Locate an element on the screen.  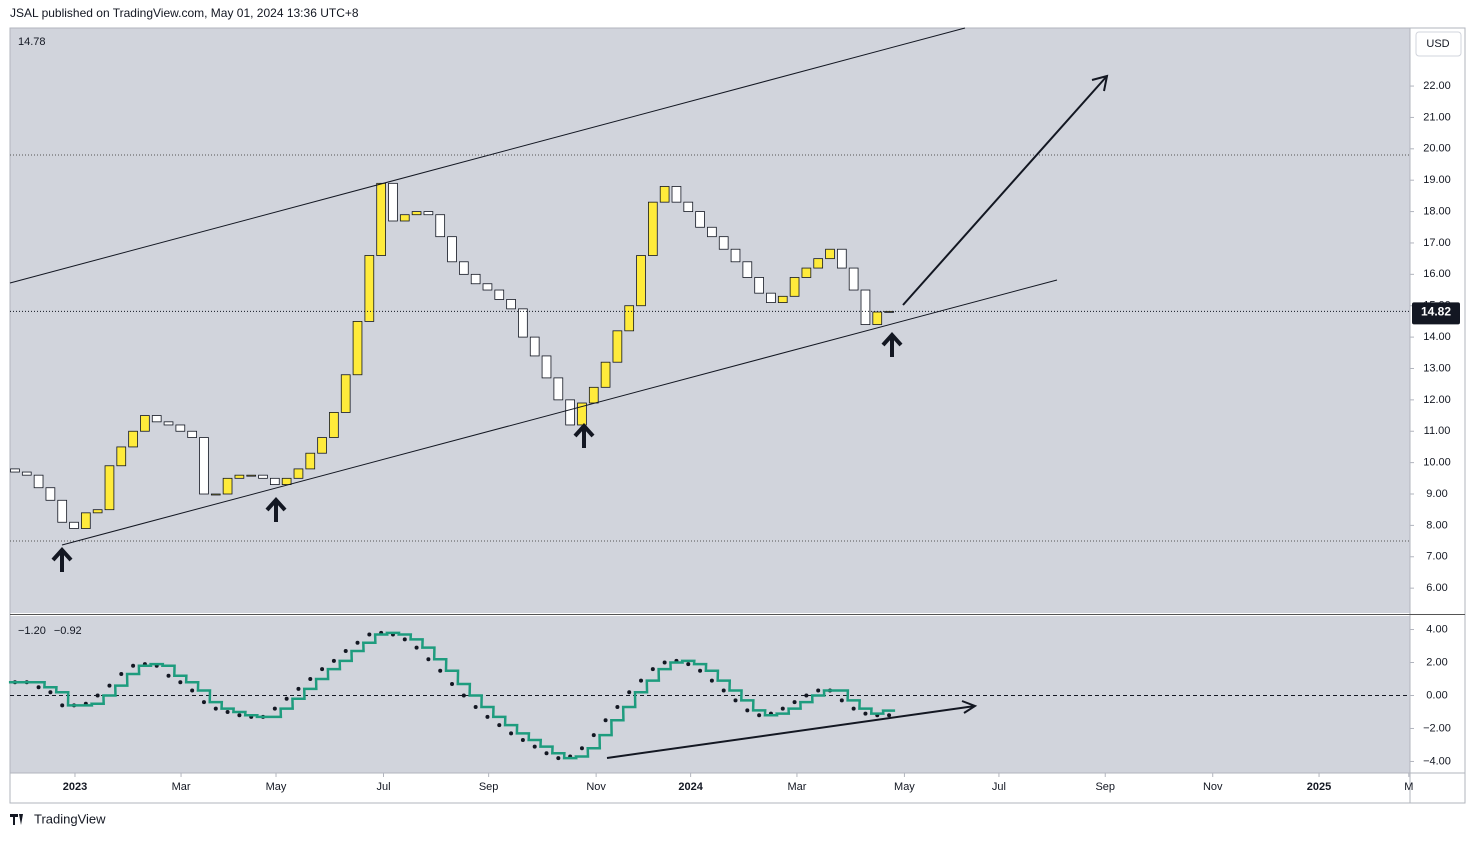
y-tick-label: −2.00 is located at coordinates (1437, 728).